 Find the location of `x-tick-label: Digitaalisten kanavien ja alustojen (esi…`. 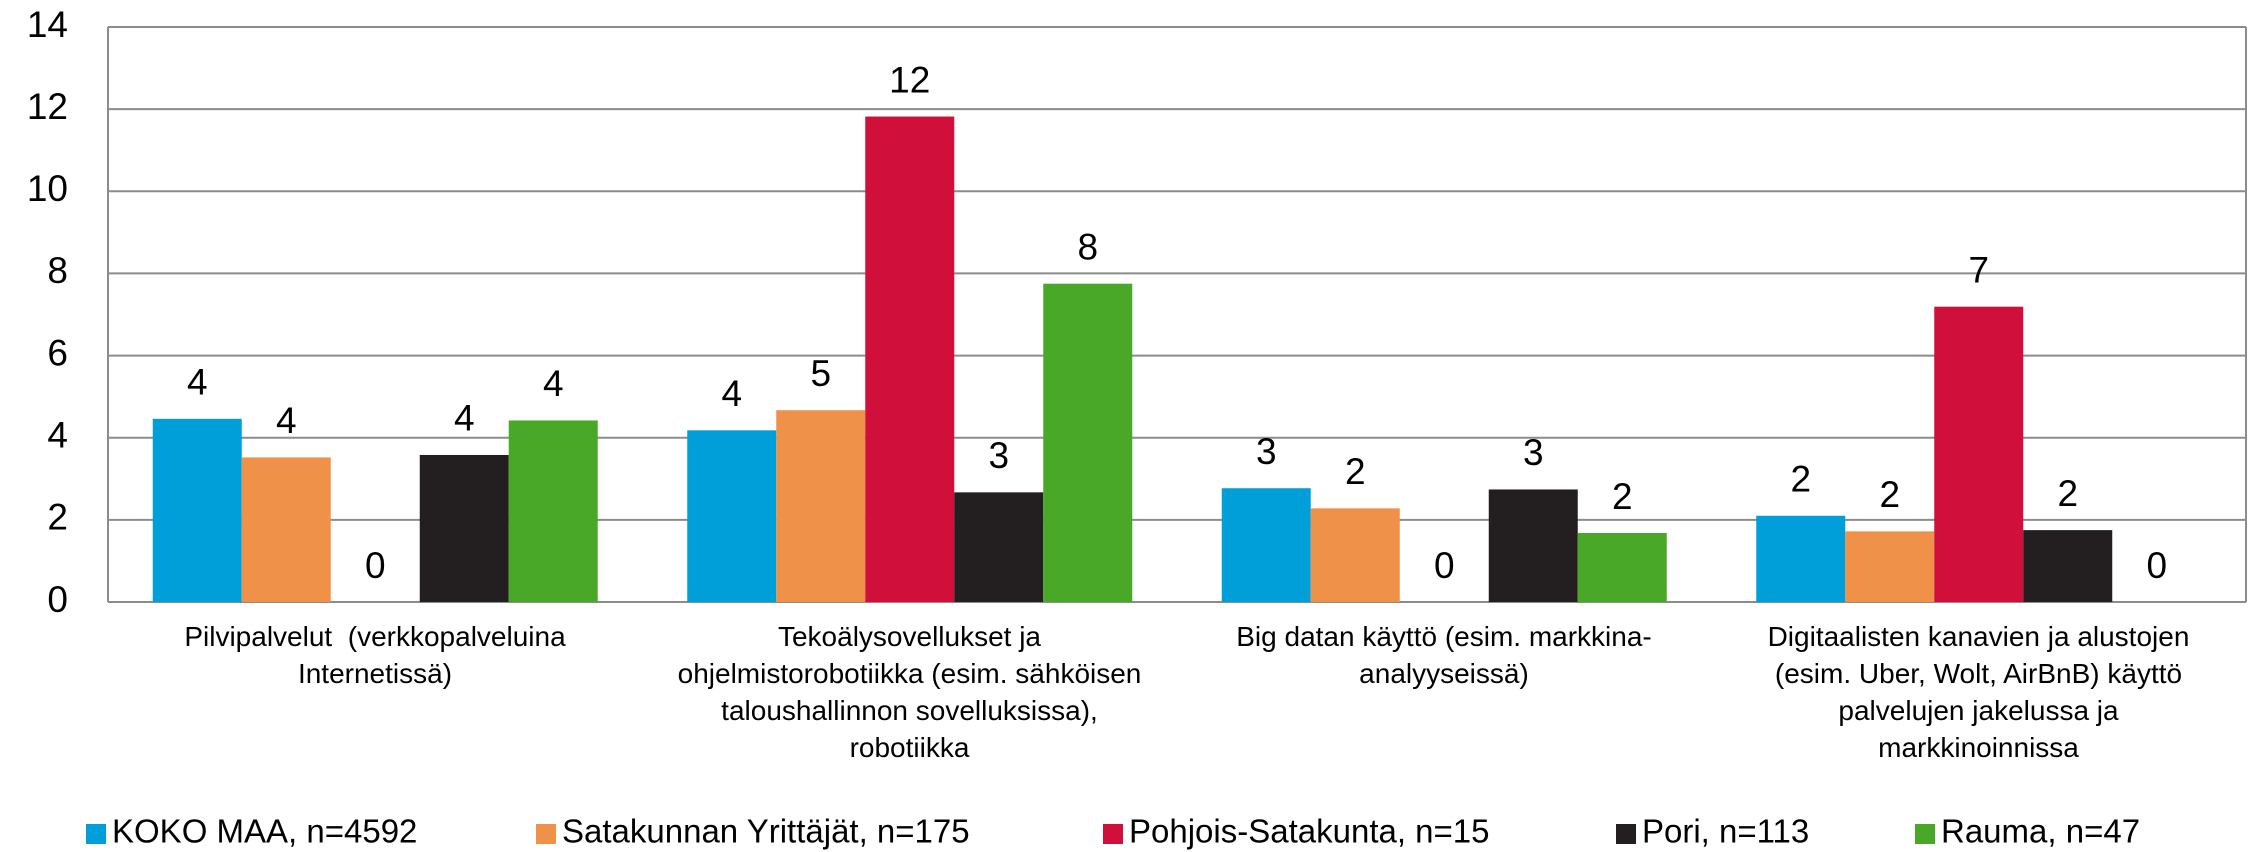

x-tick-label: Digitaalisten kanavien ja alustojen (esi… is located at coordinates (1978, 692).